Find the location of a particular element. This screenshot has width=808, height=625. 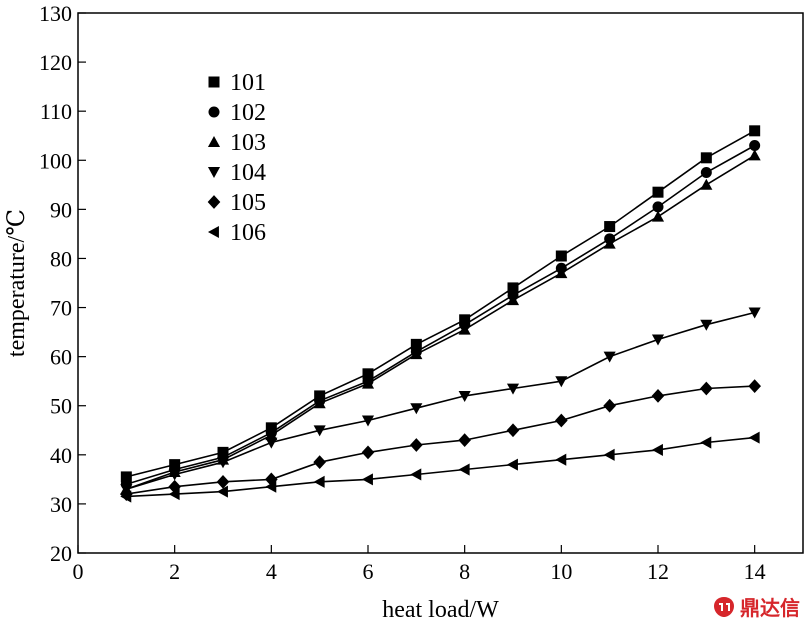

y-tick-label: 130 is located at coordinates (55, 13).